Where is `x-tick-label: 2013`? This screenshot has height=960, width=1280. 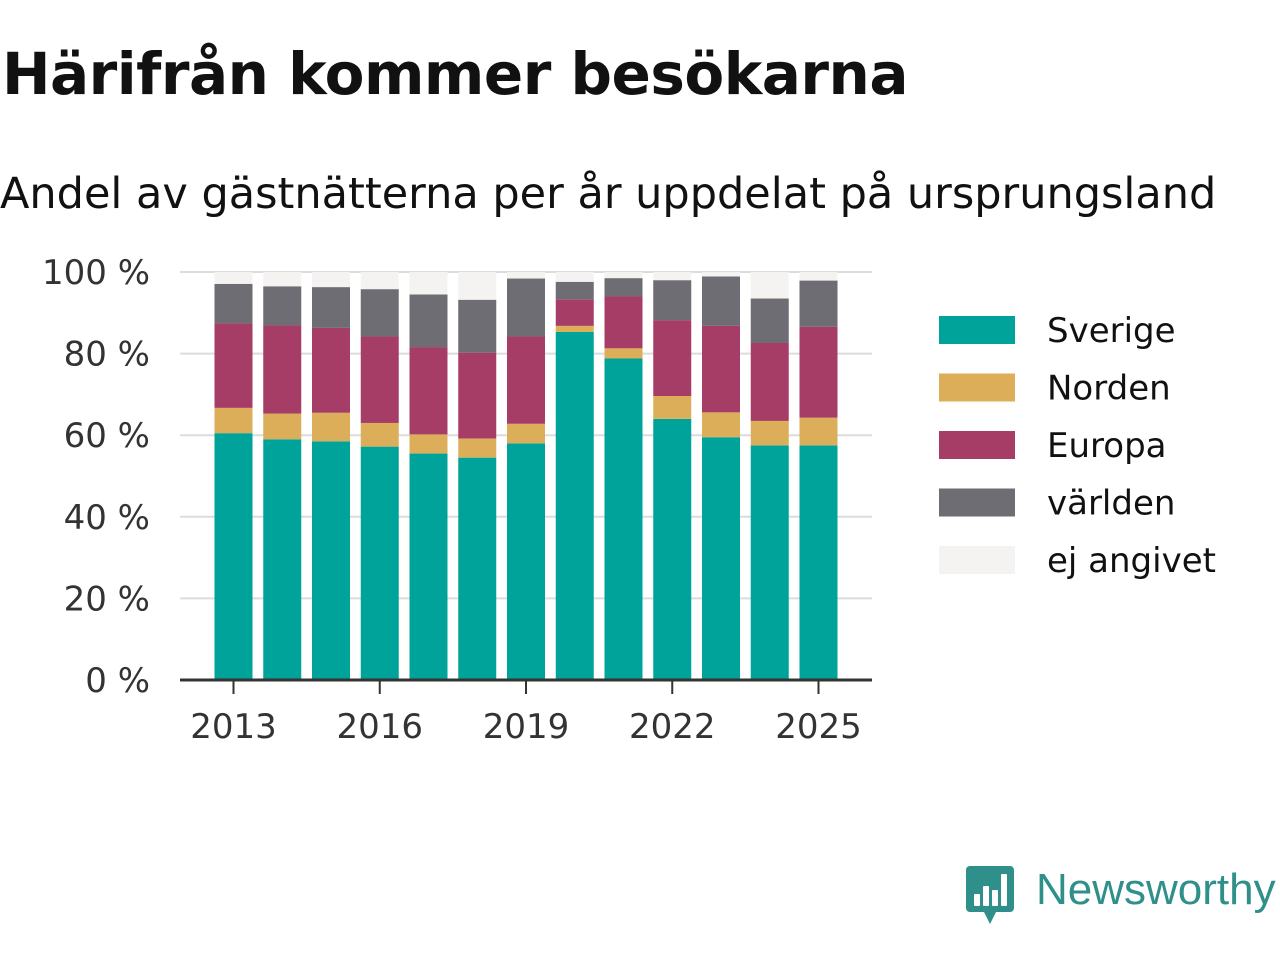 x-tick-label: 2013 is located at coordinates (233, 727).